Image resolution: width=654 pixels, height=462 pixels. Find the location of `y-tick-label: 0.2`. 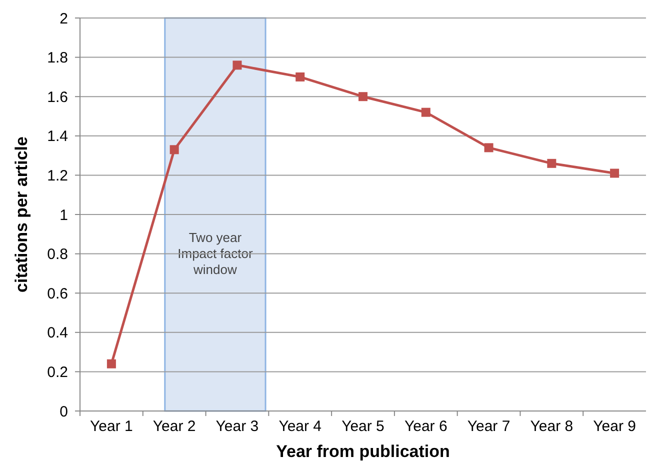

y-tick-label: 0.2 is located at coordinates (57, 372).